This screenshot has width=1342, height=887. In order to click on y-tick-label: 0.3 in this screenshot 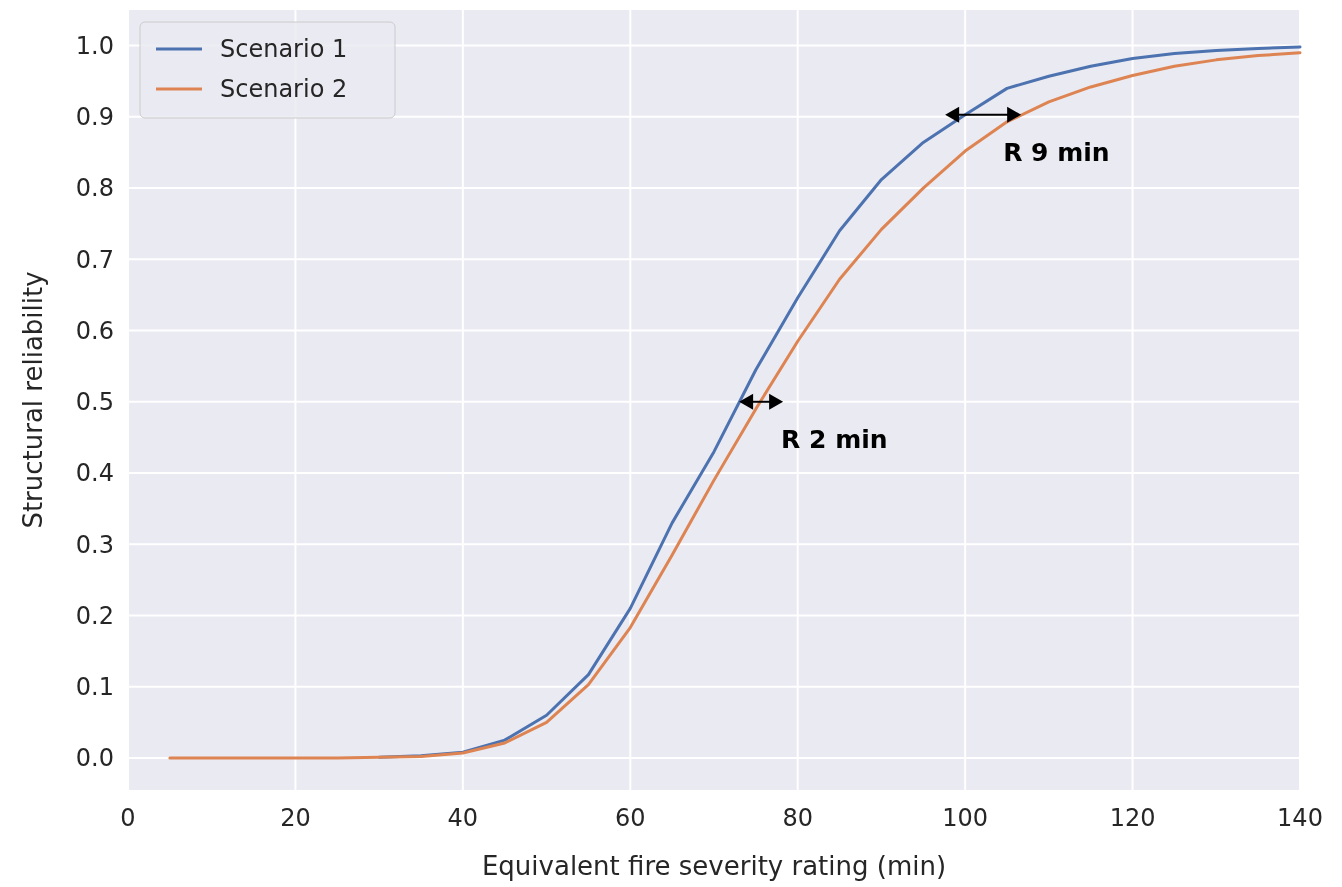, I will do `click(94, 544)`.